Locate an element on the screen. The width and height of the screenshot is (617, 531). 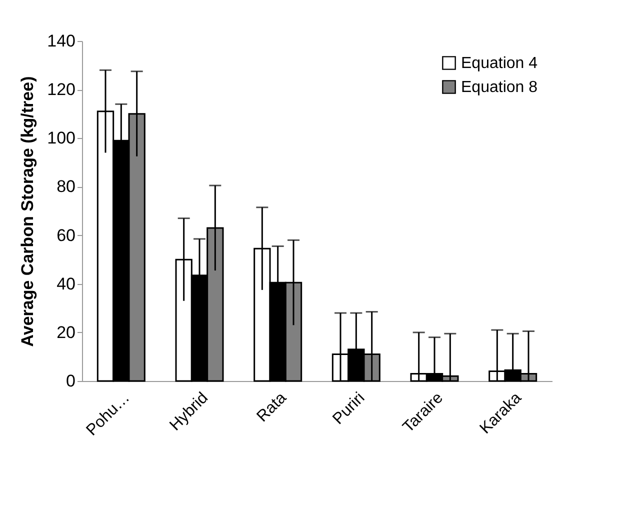
y-tick-label: 0 is located at coordinates (71, 381).